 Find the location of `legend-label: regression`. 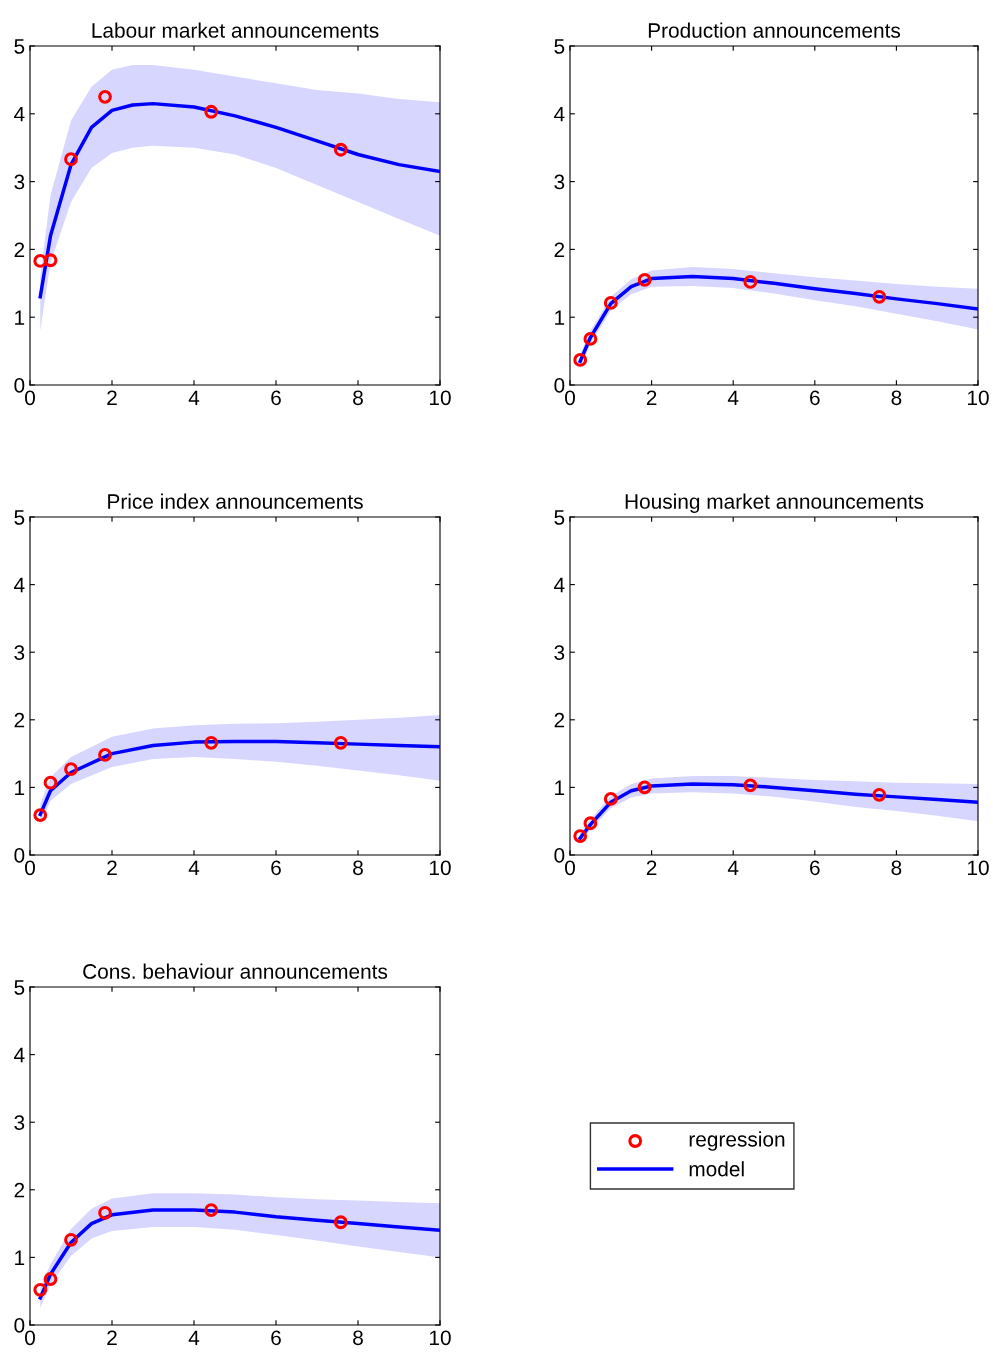

legend-label: regression is located at coordinates (737, 1141).